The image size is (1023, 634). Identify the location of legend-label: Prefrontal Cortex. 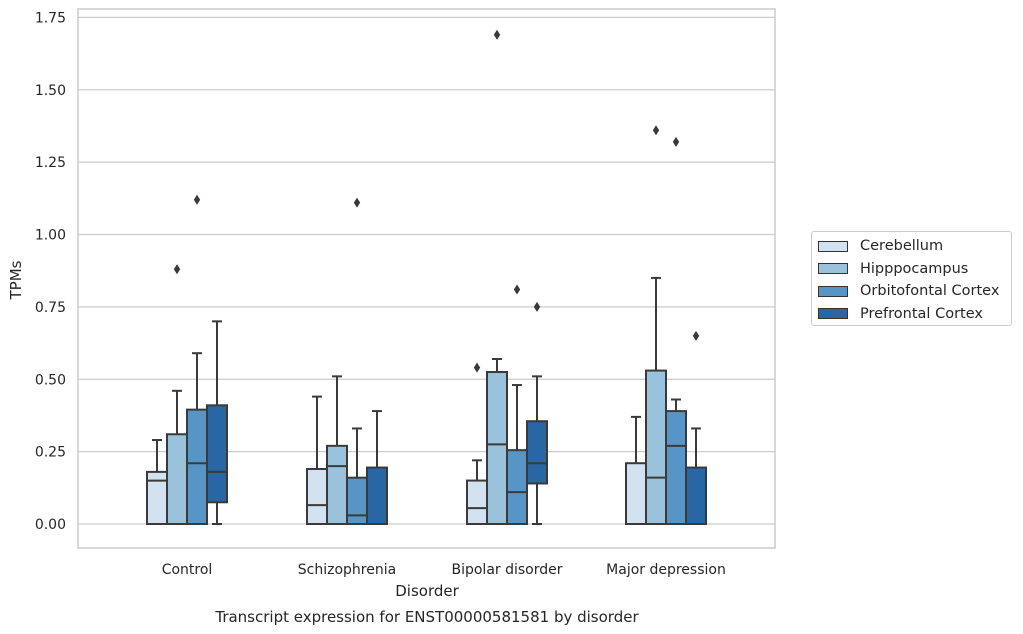
(921, 313).